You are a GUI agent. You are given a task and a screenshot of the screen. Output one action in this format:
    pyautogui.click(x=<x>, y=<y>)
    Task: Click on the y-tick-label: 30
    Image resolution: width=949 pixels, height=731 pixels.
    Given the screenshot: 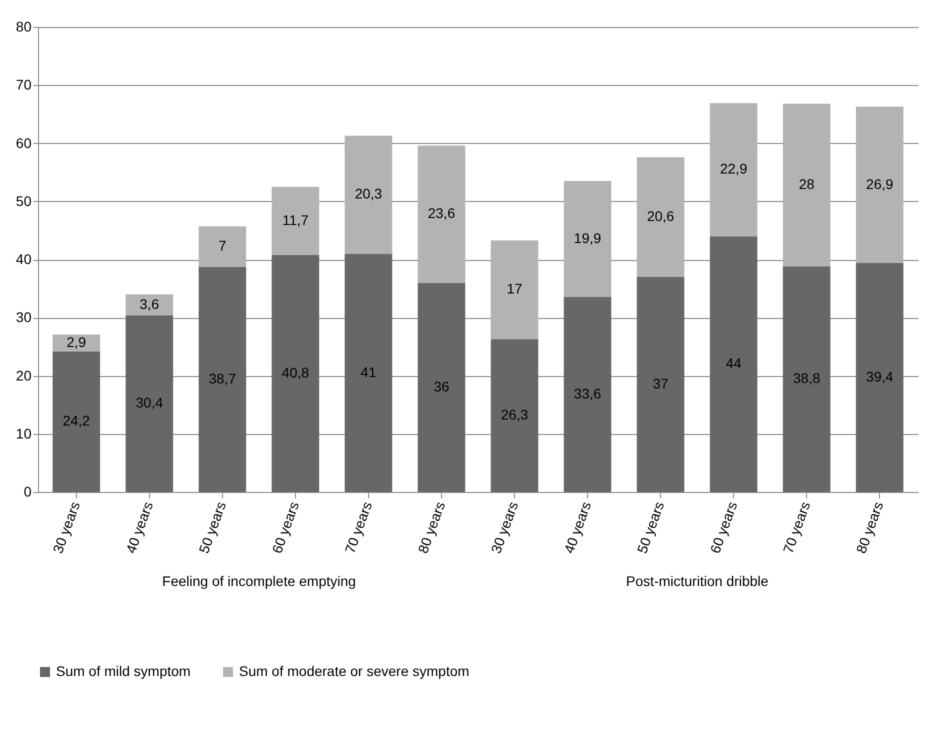 What is the action you would take?
    pyautogui.click(x=24, y=317)
    